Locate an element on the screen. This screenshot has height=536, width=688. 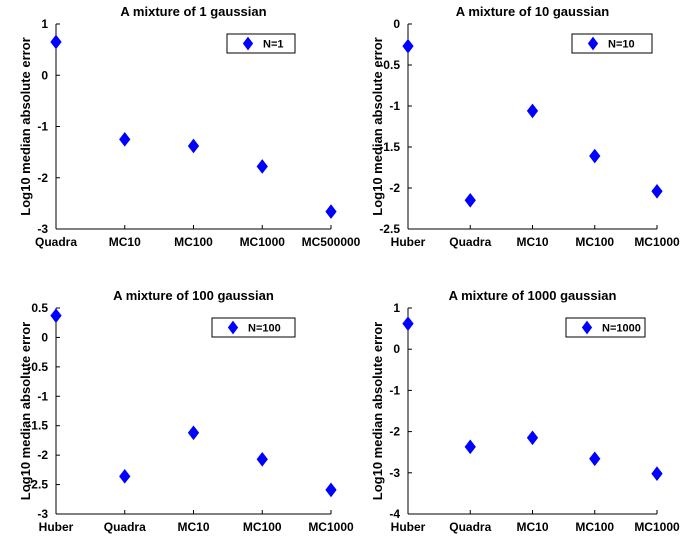
chart-title: A mixture of 1000 gaussian is located at coordinates (533, 295).